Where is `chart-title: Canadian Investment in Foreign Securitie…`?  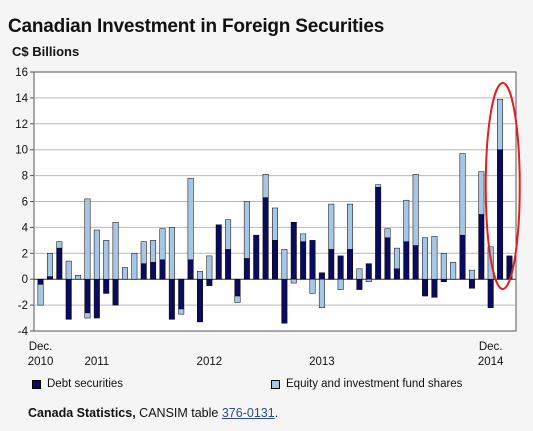
chart-title: Canadian Investment in Foreign Securitie… is located at coordinates (196, 26).